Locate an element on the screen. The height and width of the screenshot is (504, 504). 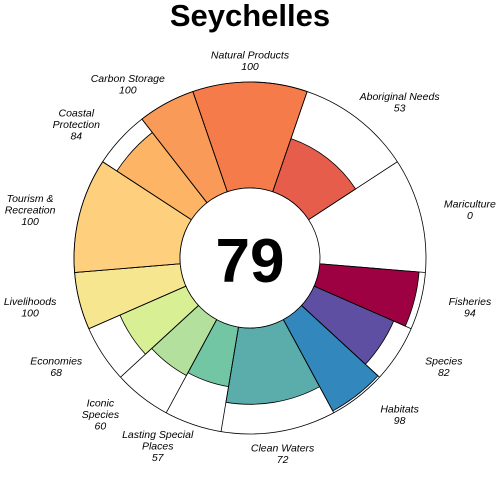
goal-name-line: Places is located at coordinates (158, 446).